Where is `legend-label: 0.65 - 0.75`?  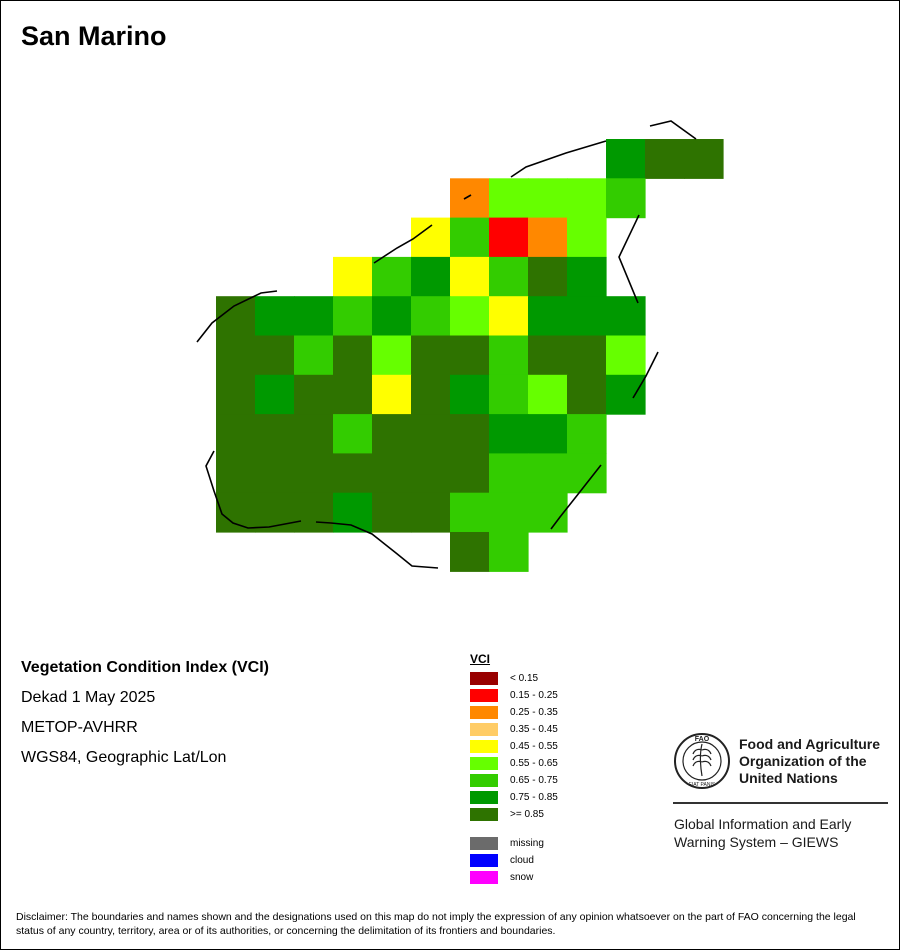
legend-label: 0.65 - 0.75 is located at coordinates (534, 780).